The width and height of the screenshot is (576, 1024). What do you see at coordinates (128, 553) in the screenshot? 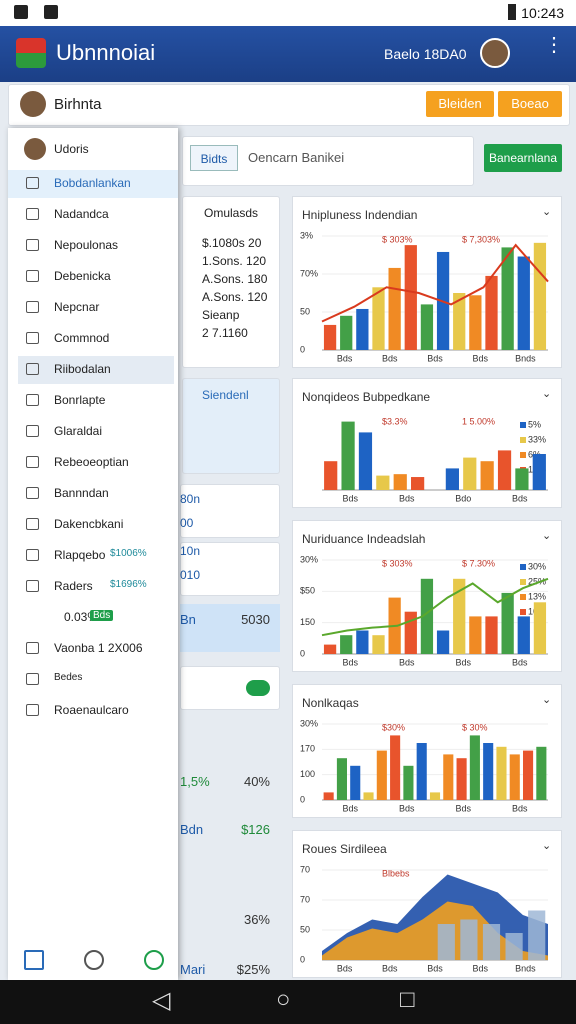
I see `menu-badge: $1006%` at bounding box center [128, 553].